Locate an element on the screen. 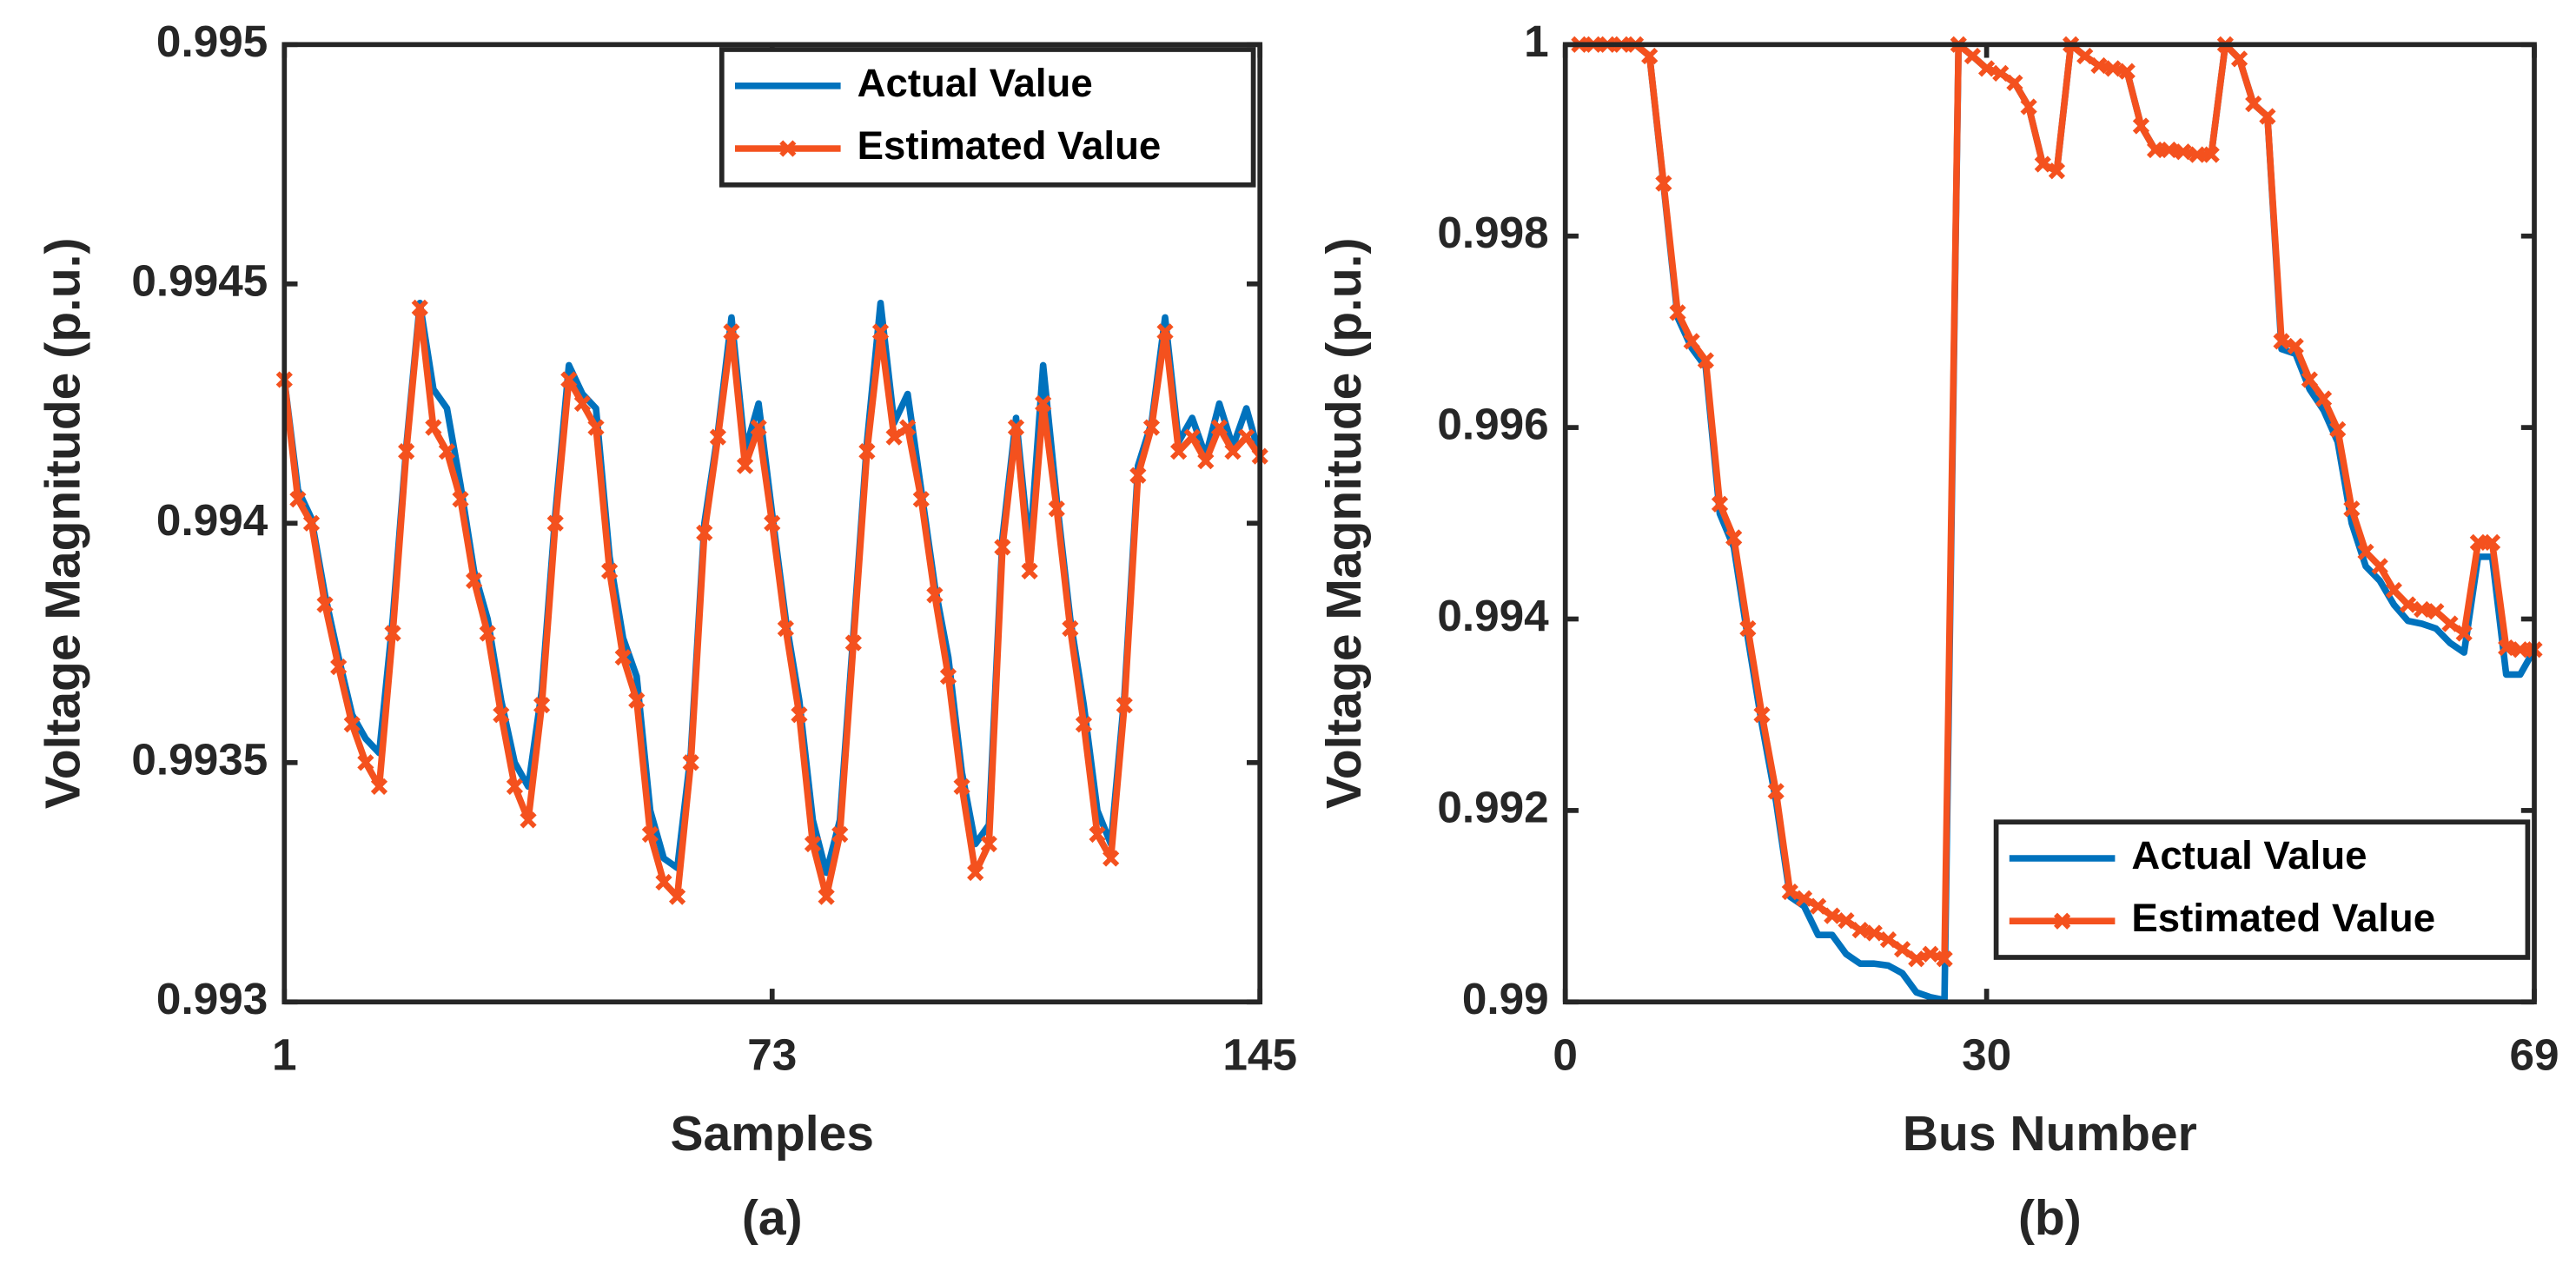  legend: Actual Value Estimated Value is located at coordinates (987, 117).